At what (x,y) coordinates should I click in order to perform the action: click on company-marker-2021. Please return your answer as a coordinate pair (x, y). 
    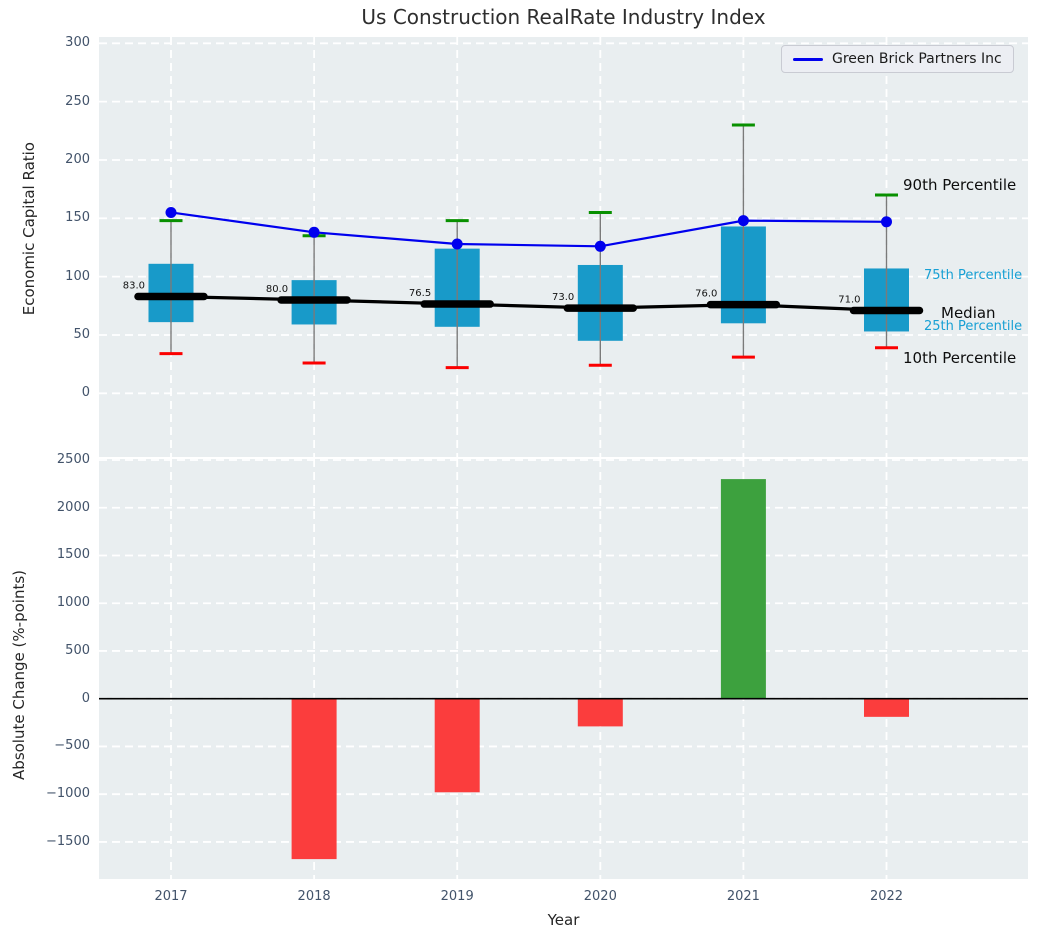
    Looking at the image, I should click on (743, 221).